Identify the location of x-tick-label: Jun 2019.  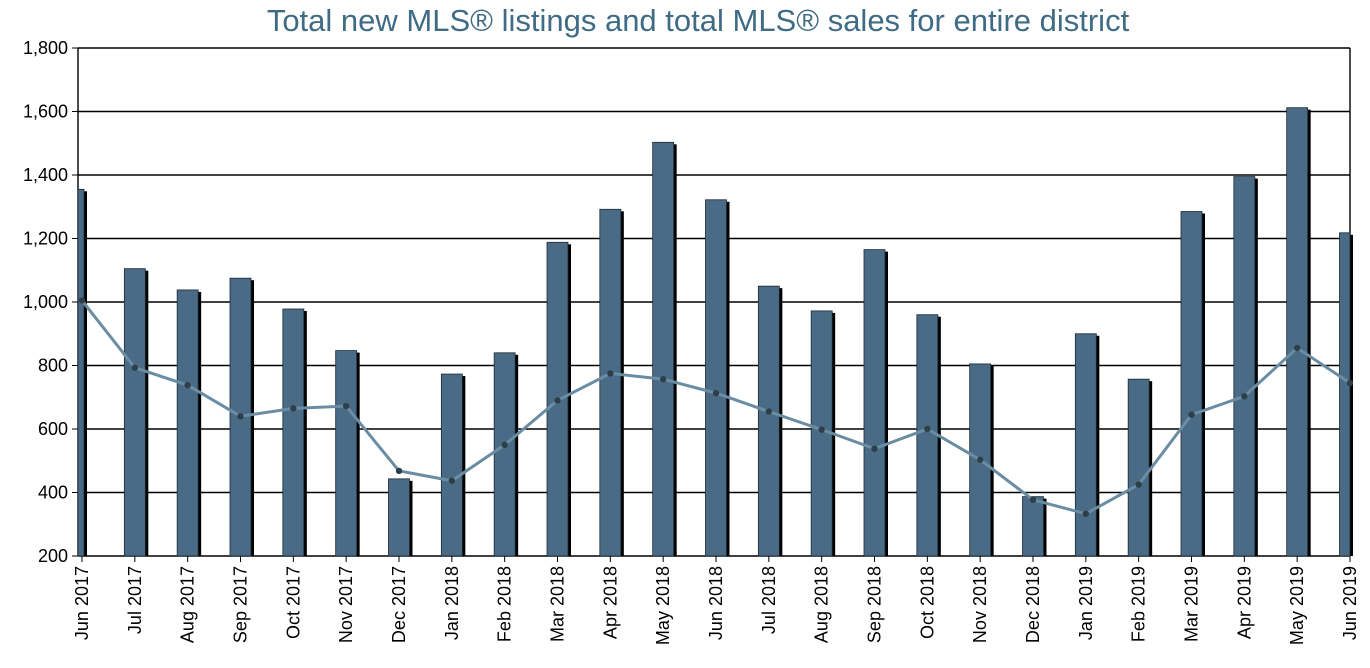
(1350, 603).